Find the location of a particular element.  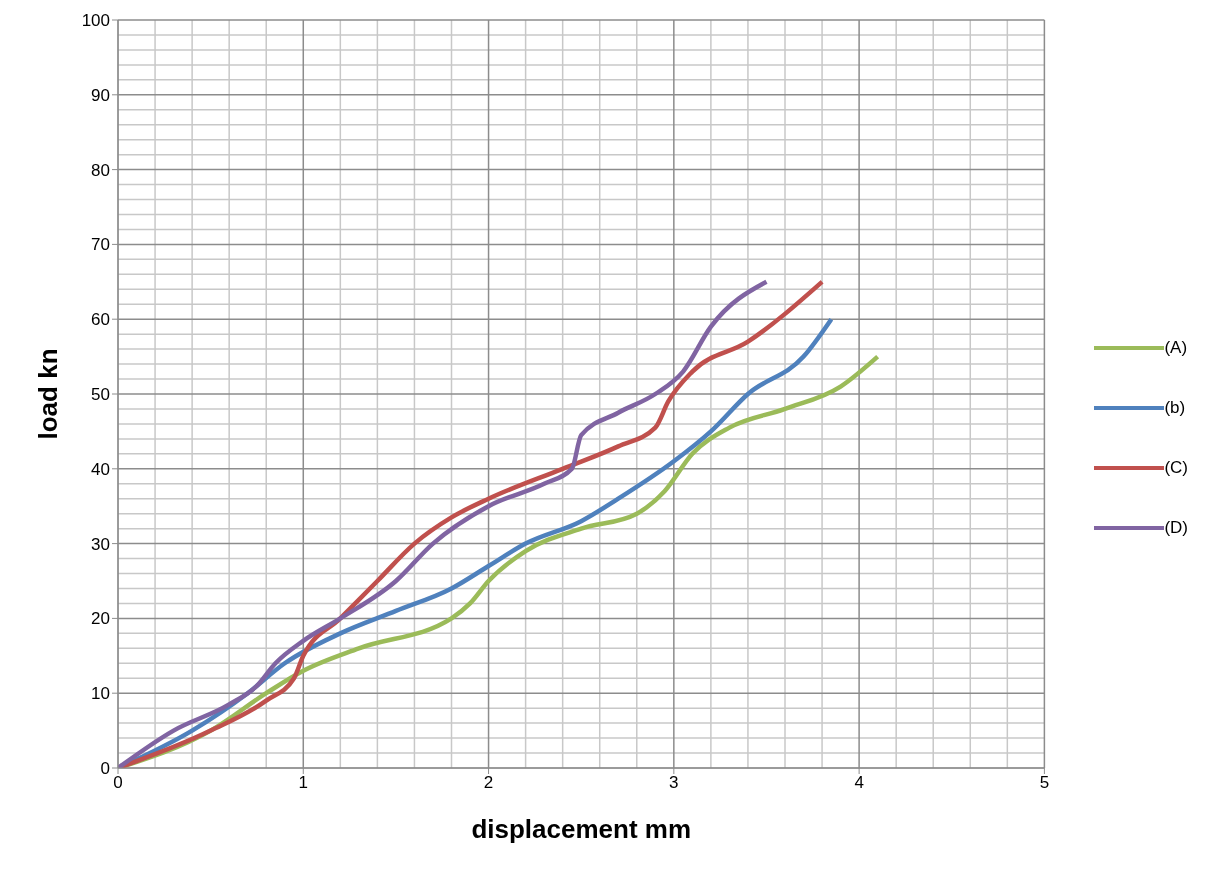

x-tick-label: 2 is located at coordinates (488, 783).